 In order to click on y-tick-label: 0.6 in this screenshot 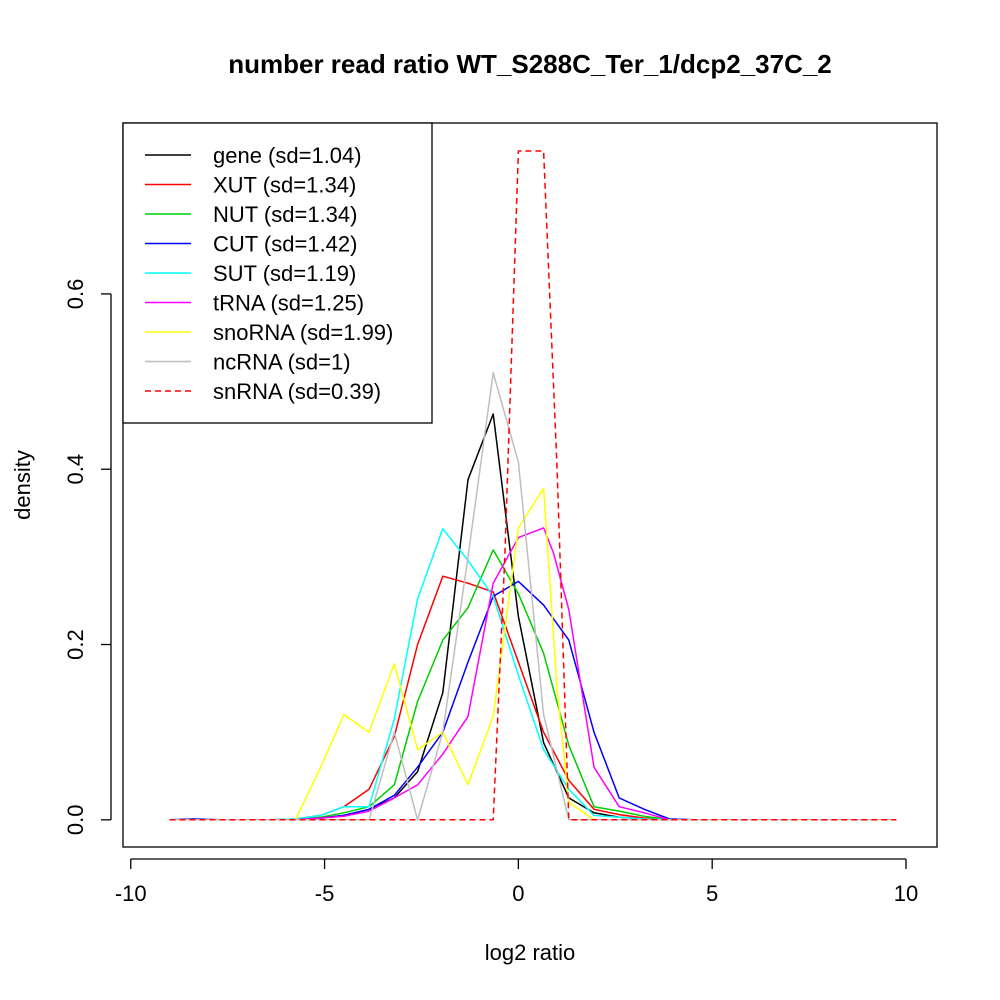, I will do `click(75, 294)`.